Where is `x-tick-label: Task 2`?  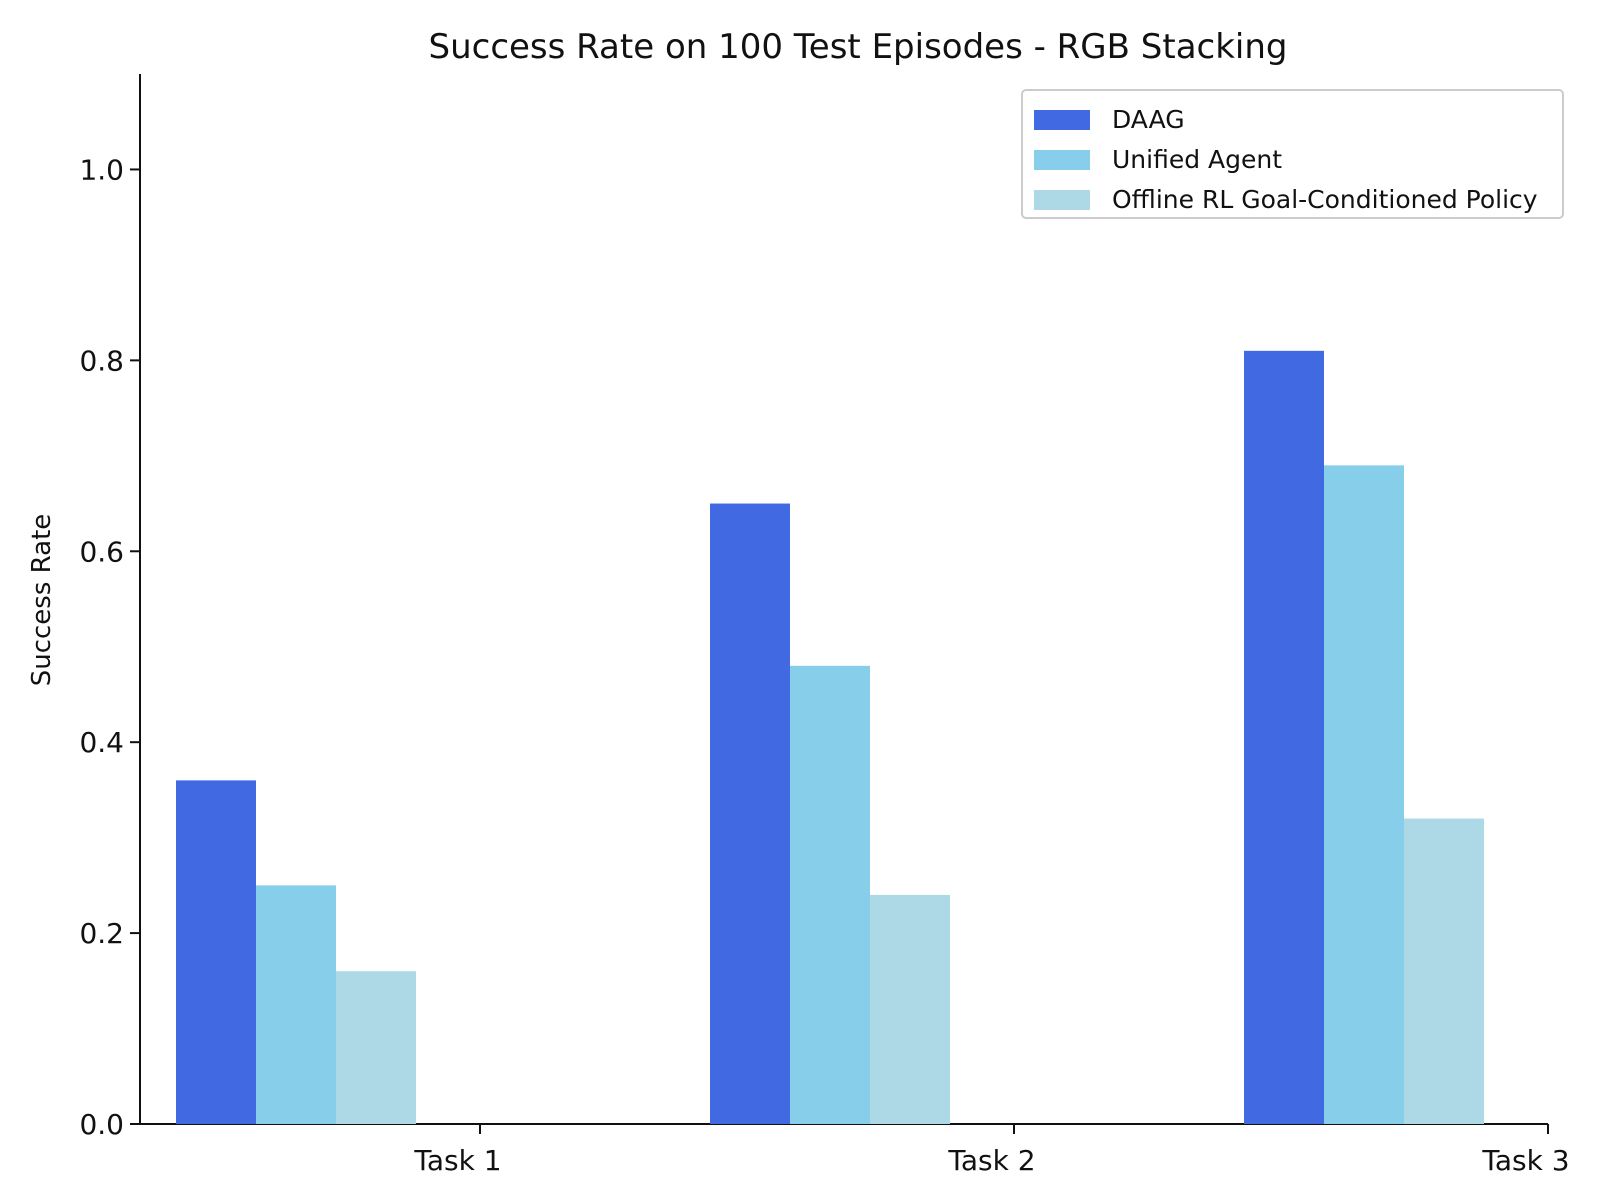
x-tick-label: Task 2 is located at coordinates (991, 1160).